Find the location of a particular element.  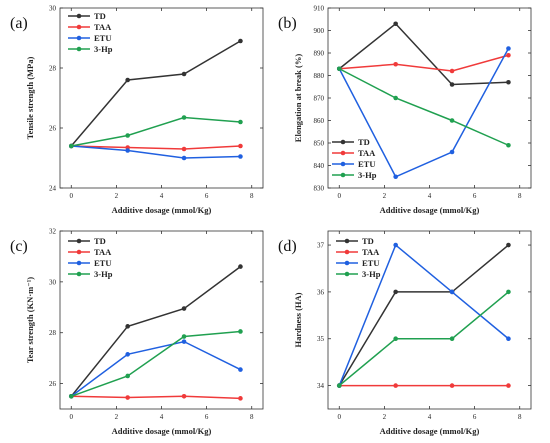

panel-label: (c) is located at coordinates (19, 246).